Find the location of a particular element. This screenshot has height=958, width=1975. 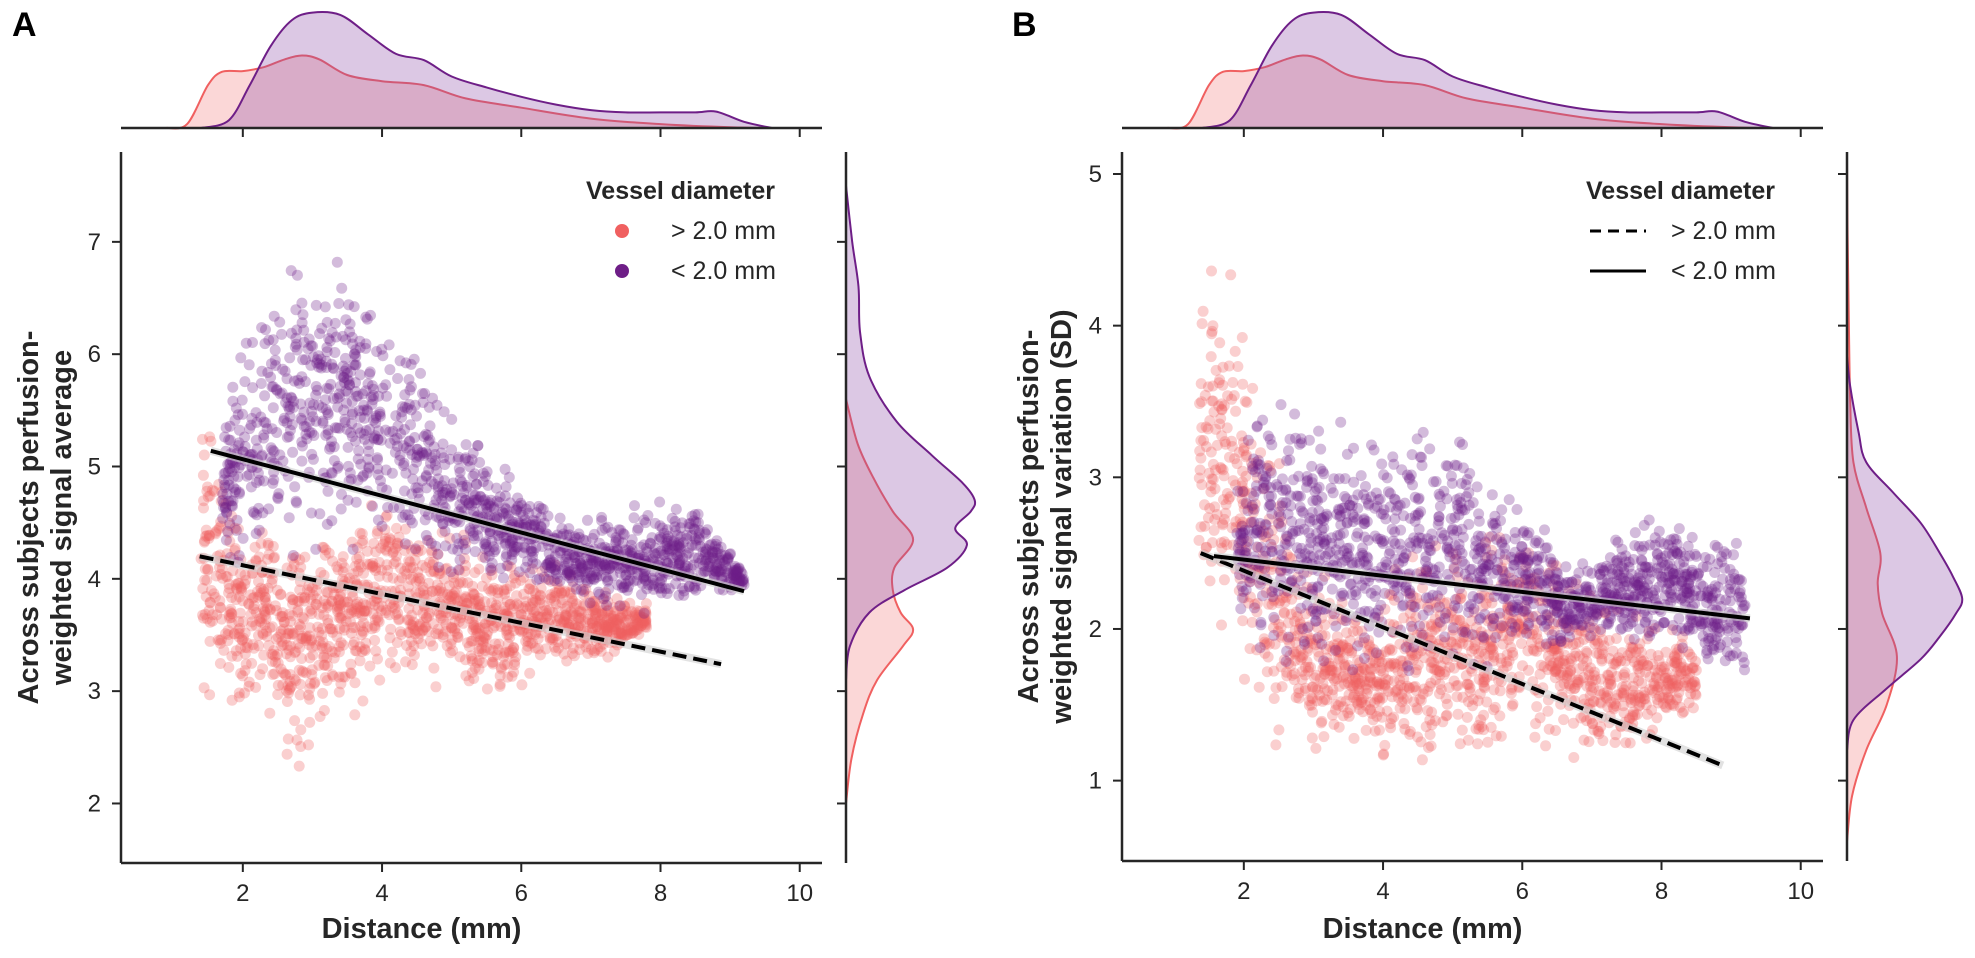

scatter-layer is located at coordinates (1472, 515).